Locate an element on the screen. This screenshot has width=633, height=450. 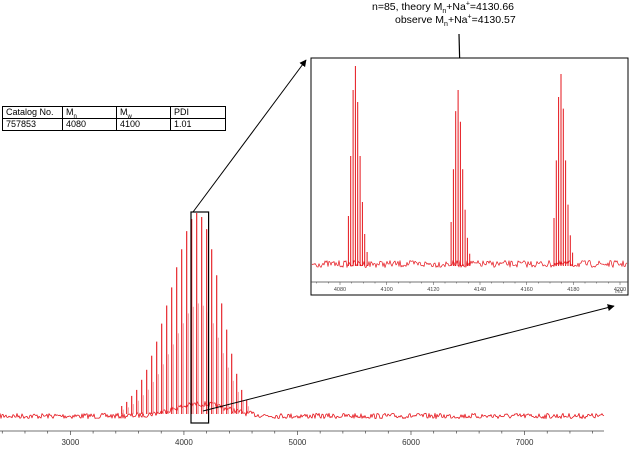
main-x-tick-label: 3000 is located at coordinates (70, 442).